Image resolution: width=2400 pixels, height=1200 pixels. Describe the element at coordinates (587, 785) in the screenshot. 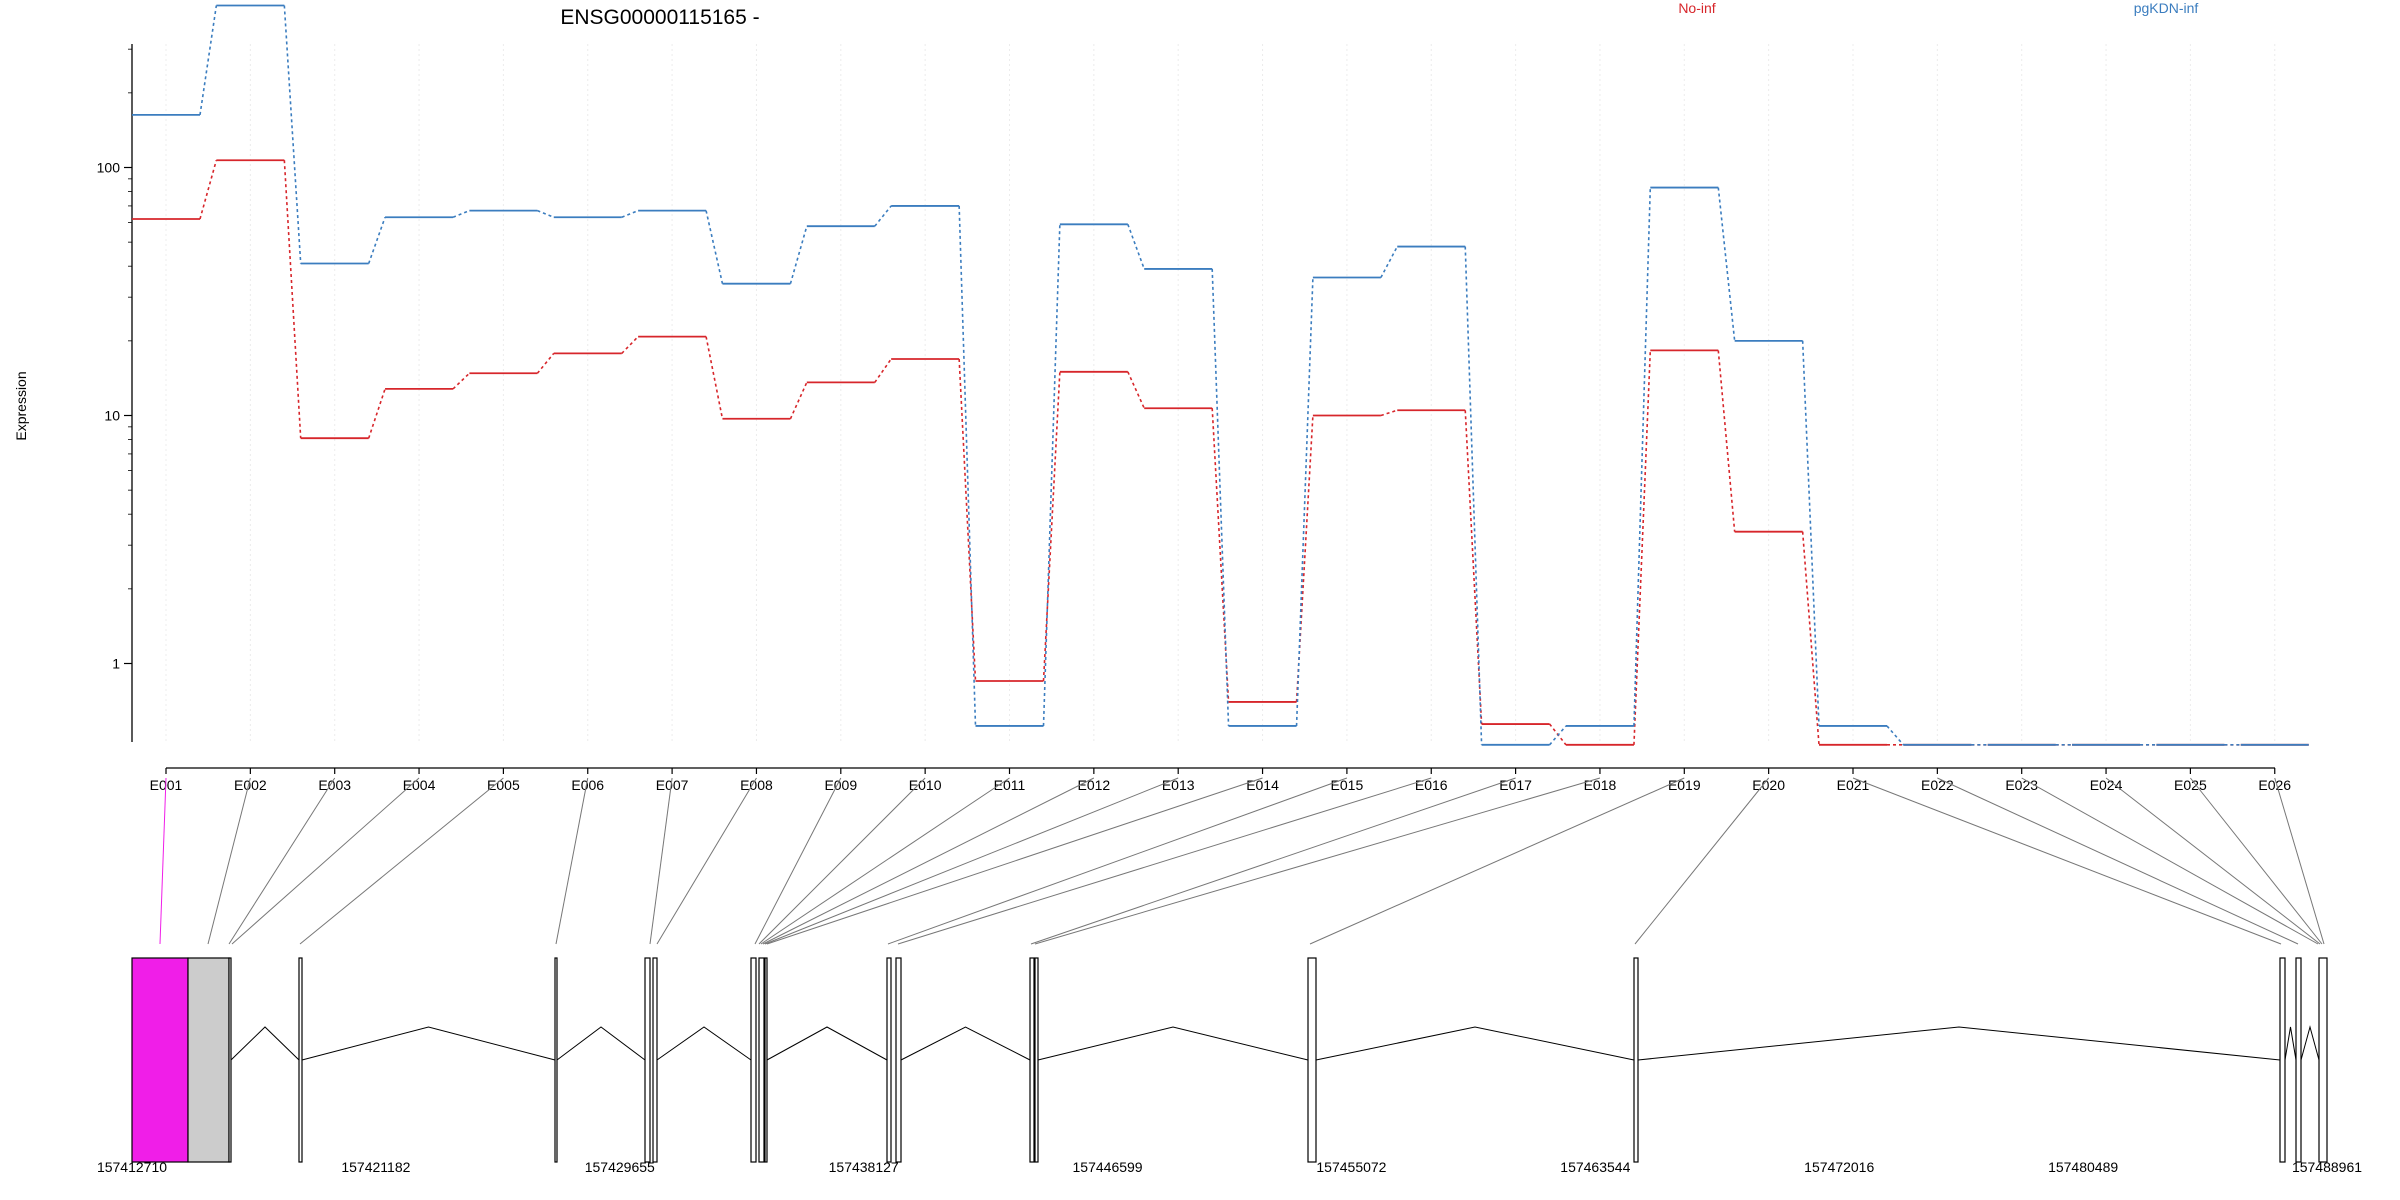

I see `x-tick-label: E006` at that location.